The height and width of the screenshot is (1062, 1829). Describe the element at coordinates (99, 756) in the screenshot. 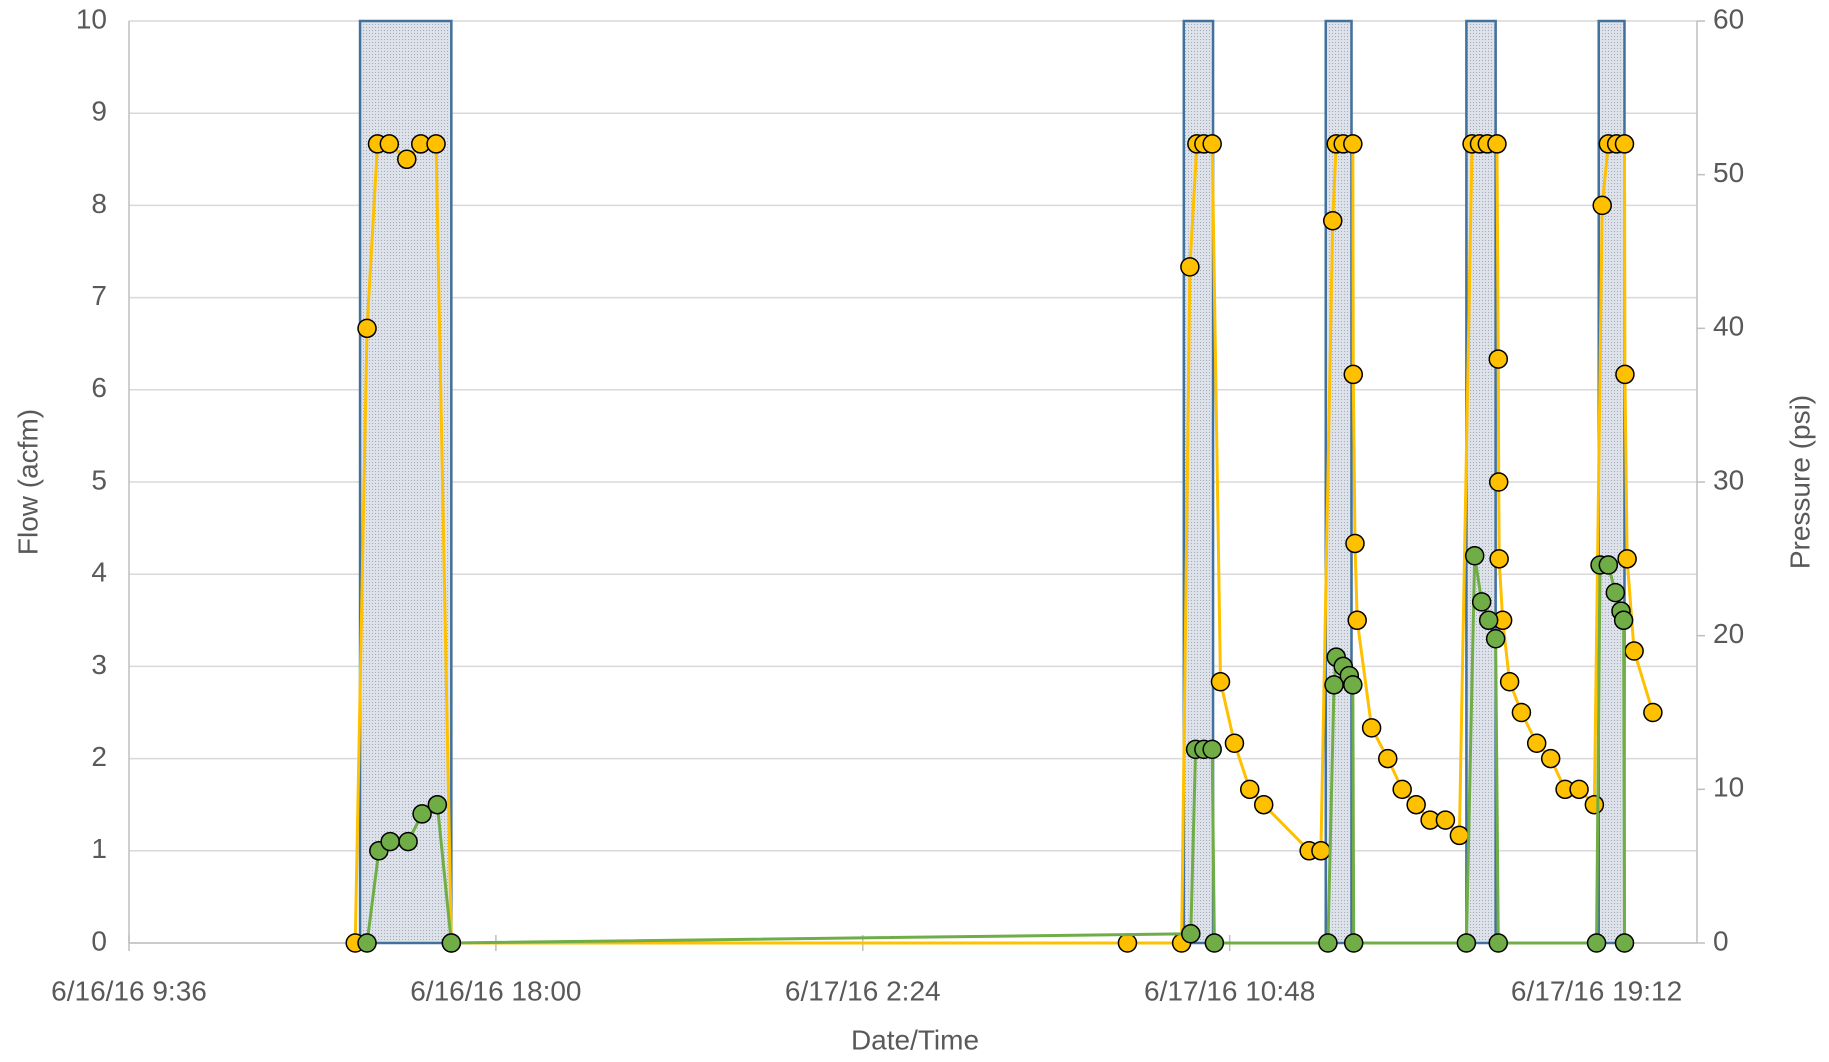

I see `y-tick-label: 2` at that location.